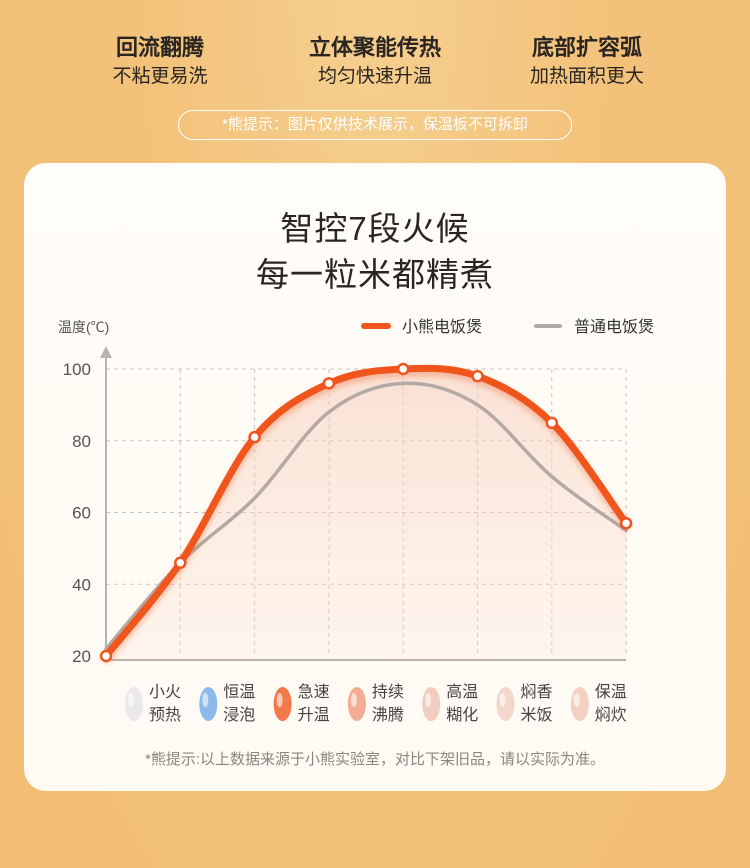 The width and height of the screenshot is (750, 868). Describe the element at coordinates (507, 327) in the screenshot. I see `legend: 小熊电饭煲 普通电饭煲` at that location.